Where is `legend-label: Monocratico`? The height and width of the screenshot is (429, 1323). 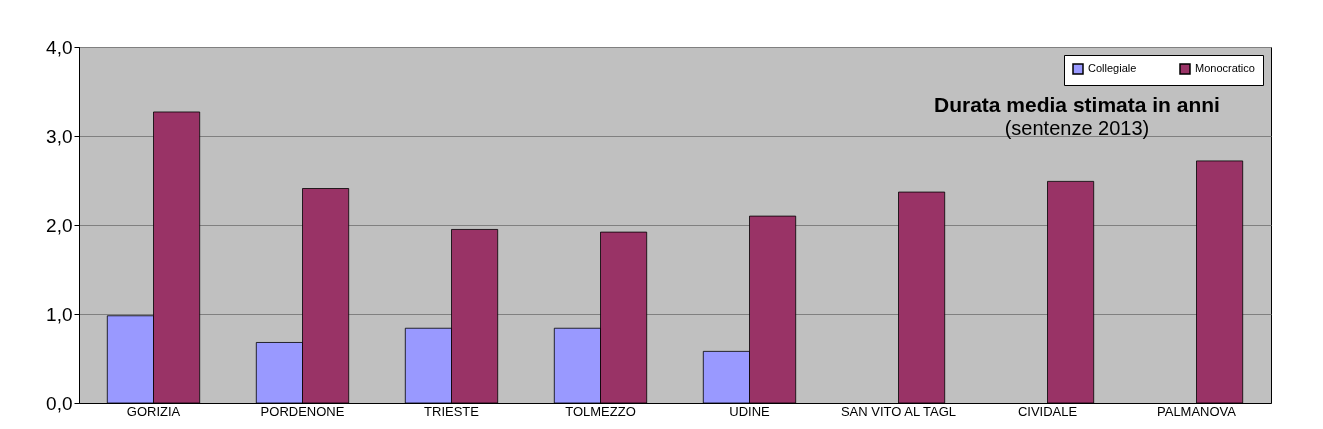 legend-label: Monocratico is located at coordinates (1225, 68).